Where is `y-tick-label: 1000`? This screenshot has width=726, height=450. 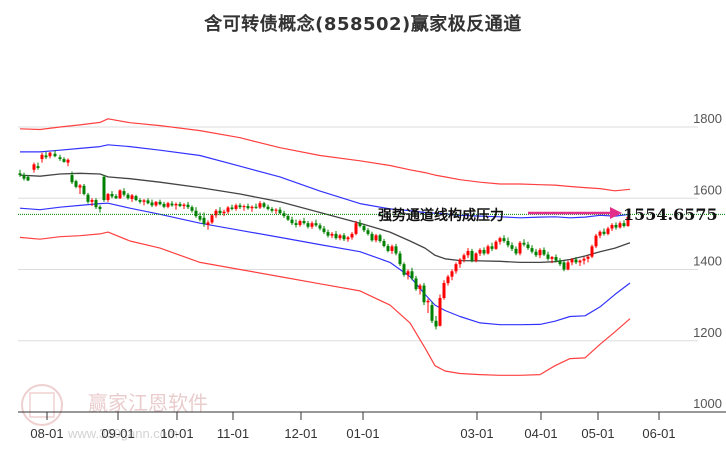
y-tick-label: 1000 is located at coordinates (707, 403).